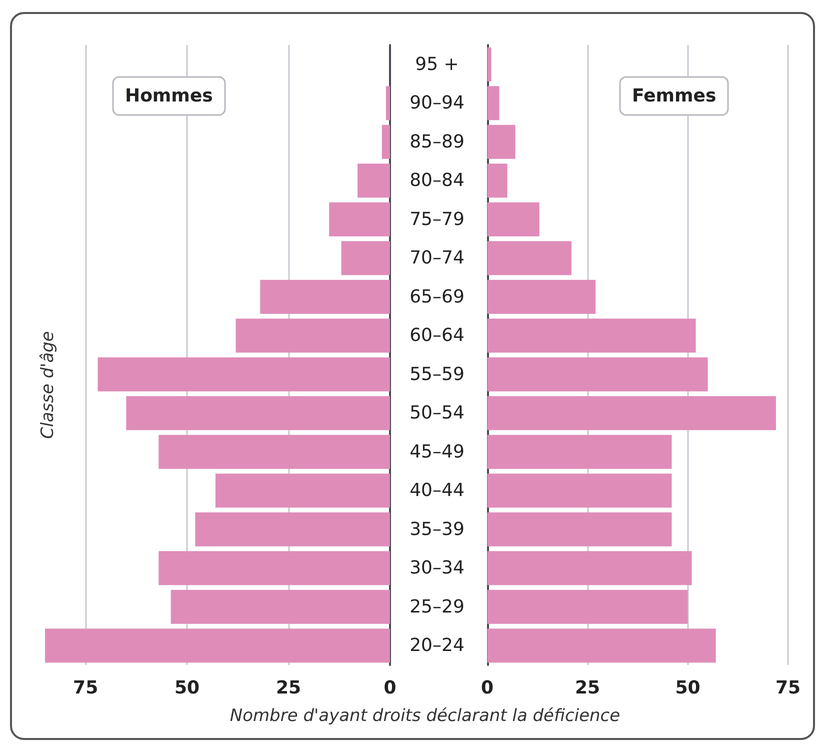 This screenshot has width=825, height=747. What do you see at coordinates (437, 529) in the screenshot?
I see `y-tick-label: 35–39` at bounding box center [437, 529].